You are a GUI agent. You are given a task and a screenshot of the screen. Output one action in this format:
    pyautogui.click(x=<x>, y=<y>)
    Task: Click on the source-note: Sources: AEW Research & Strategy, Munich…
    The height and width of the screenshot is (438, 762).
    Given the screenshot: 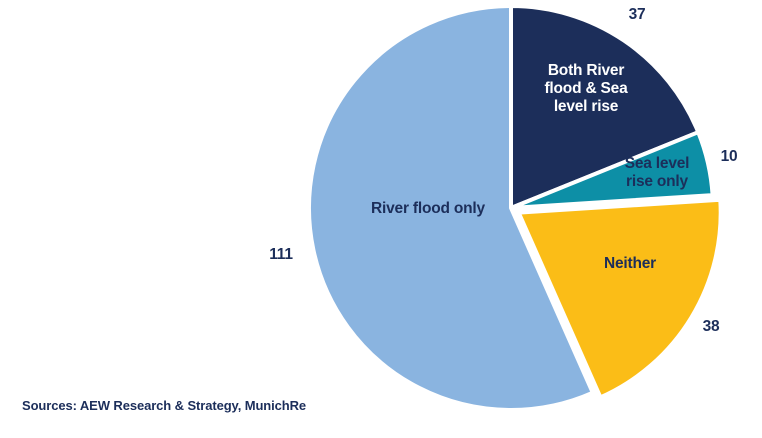 What is the action you would take?
    pyautogui.click(x=164, y=405)
    